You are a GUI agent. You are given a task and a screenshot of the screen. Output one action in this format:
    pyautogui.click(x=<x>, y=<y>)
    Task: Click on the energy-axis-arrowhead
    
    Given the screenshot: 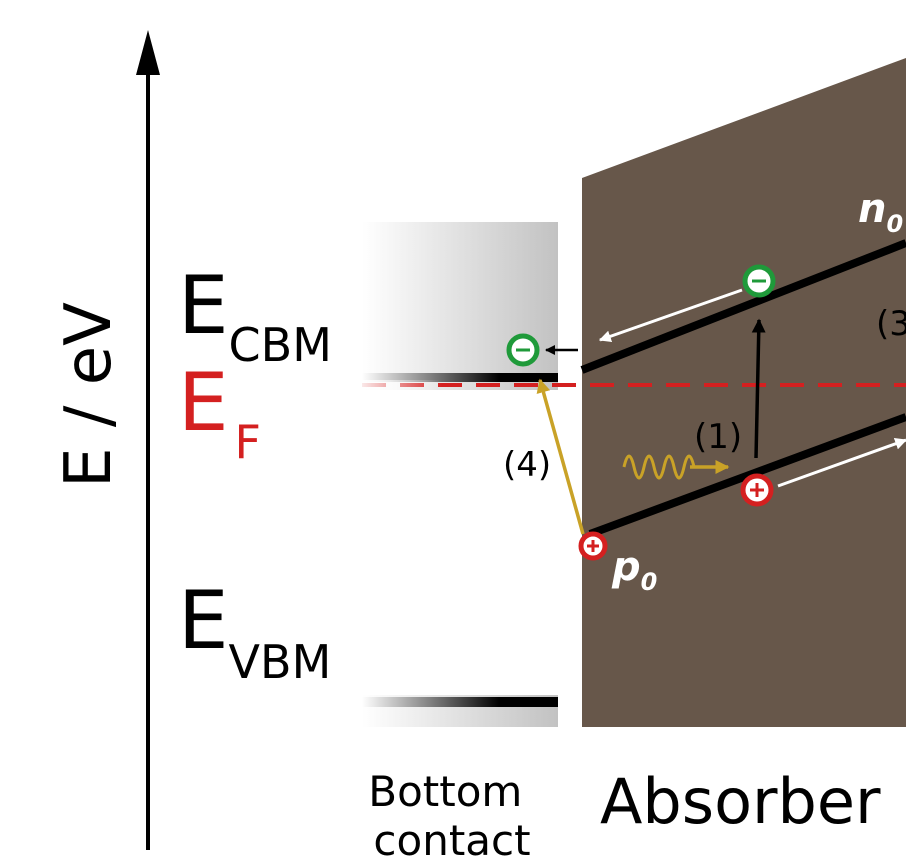 What is the action you would take?
    pyautogui.click(x=148, y=52)
    